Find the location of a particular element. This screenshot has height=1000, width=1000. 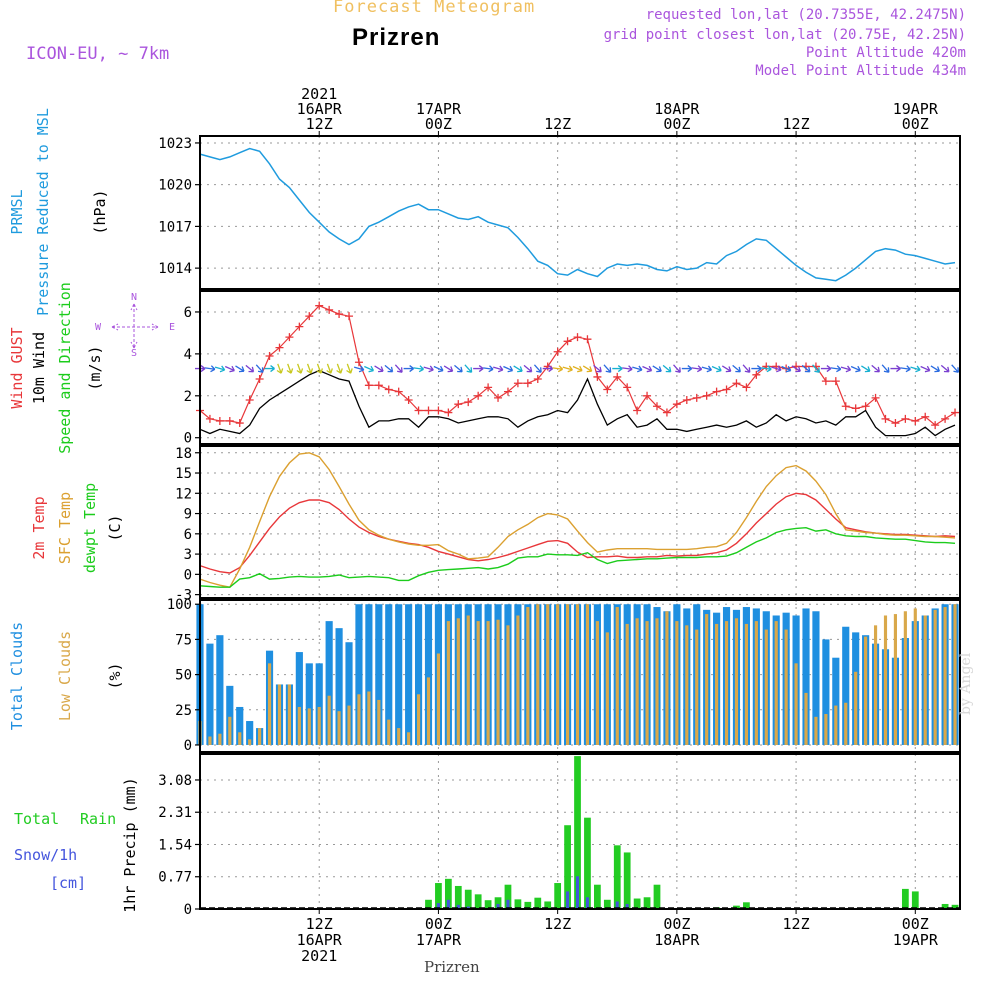

temp-label-sfc: SFC Temp is located at coordinates (65, 528).